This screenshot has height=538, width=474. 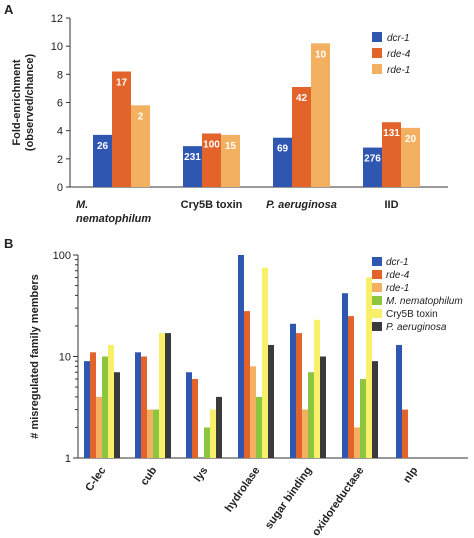 What do you see at coordinates (397, 262) in the screenshot?
I see `legend-label-b: dcr-1` at bounding box center [397, 262].